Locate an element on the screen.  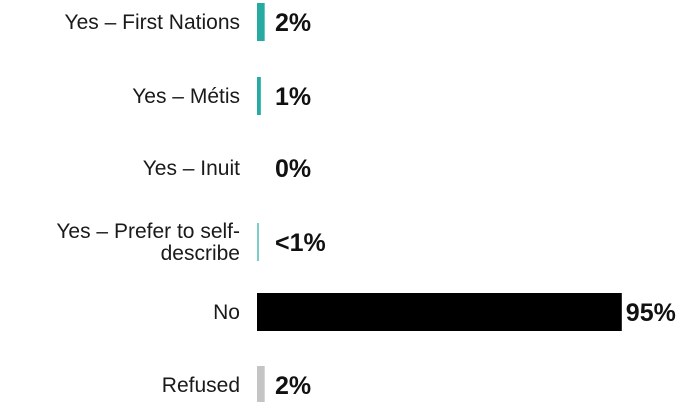
value-label: 0% is located at coordinates (293, 169).